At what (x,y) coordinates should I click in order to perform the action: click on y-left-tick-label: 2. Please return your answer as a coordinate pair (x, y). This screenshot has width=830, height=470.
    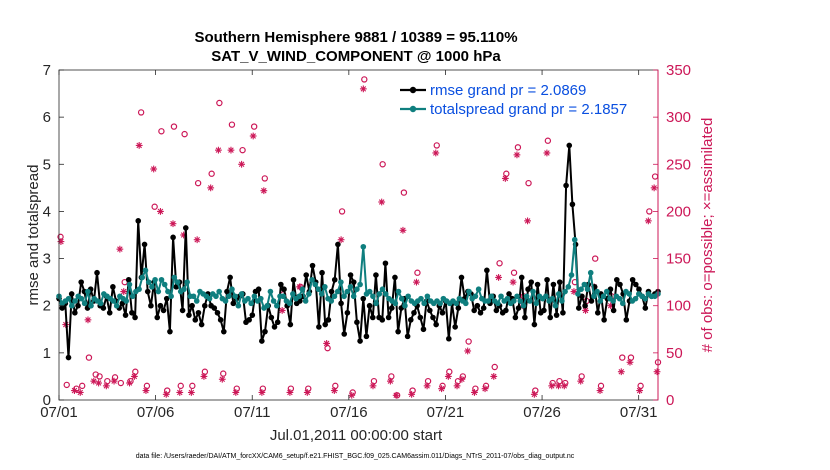
    Looking at the image, I should click on (47, 306).